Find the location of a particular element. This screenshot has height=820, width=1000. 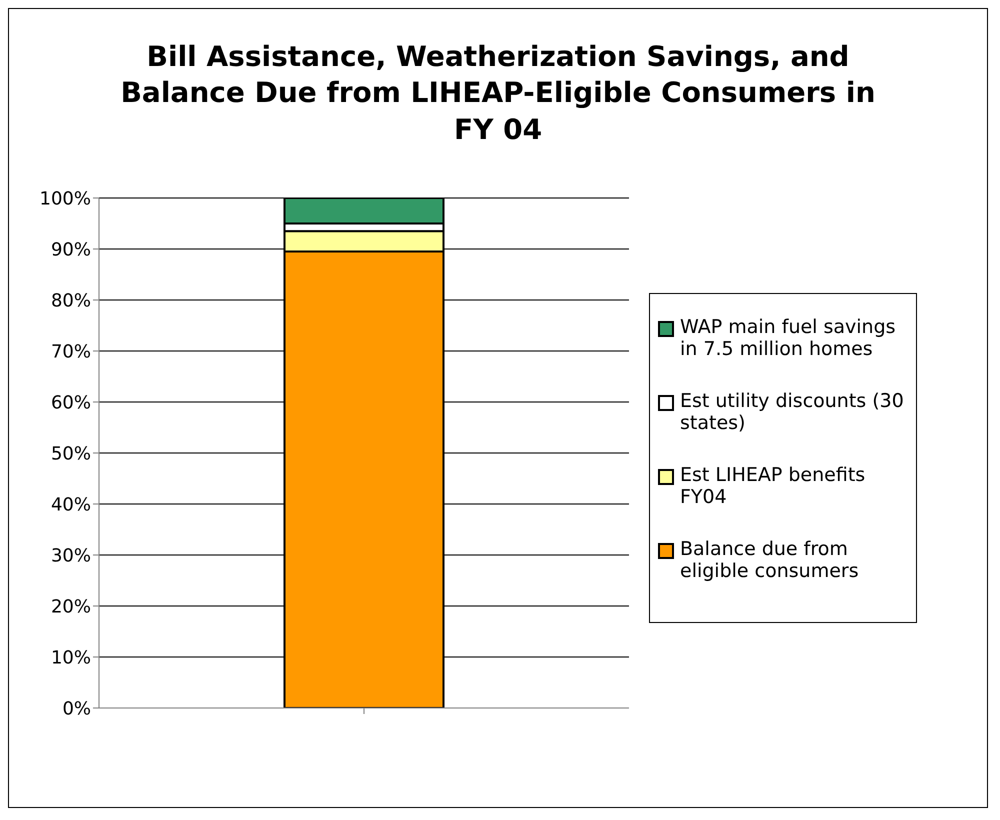

y-tick-label: 0% is located at coordinates (76, 709).